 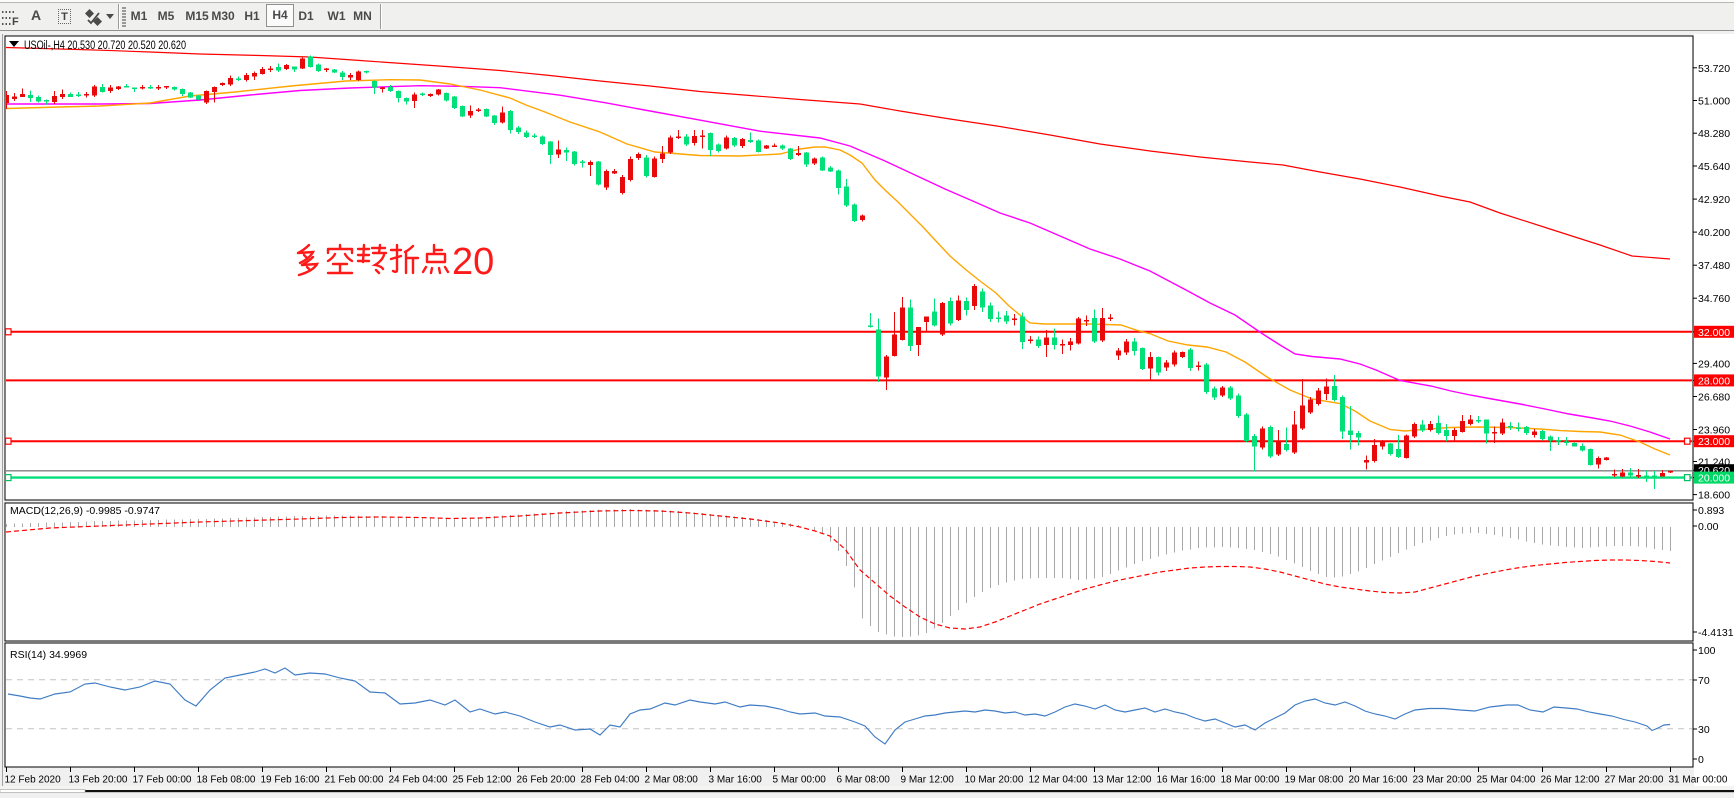 I want to click on svg-text: 0.893, so click(x=1711, y=511).